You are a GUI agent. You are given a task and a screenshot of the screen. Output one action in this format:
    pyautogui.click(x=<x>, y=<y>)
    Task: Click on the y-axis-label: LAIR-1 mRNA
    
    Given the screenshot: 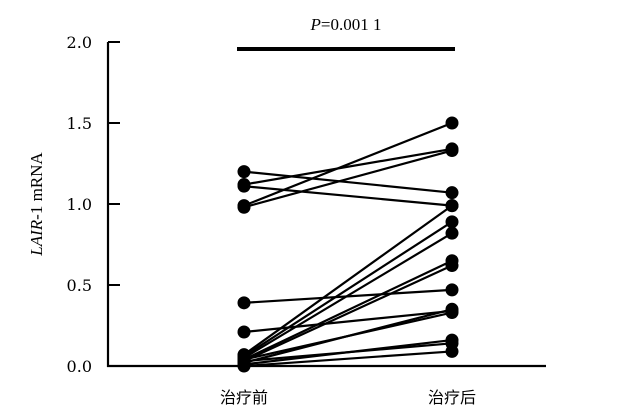 What is the action you would take?
    pyautogui.click(x=36, y=204)
    